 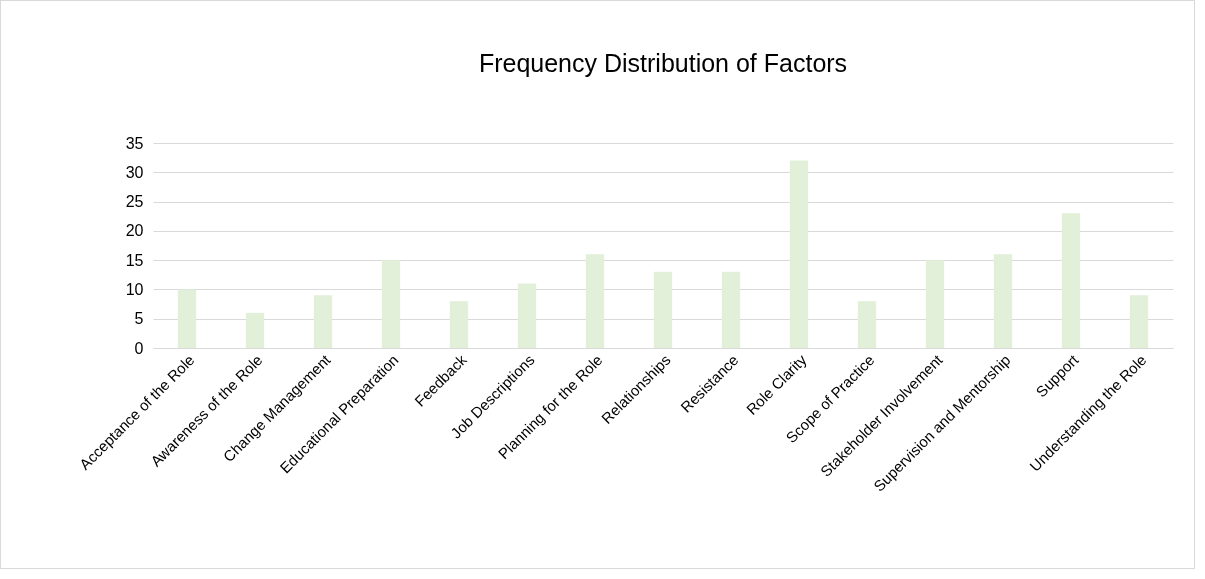 I want to click on chart-title: Frequency Distribution of Factors, so click(x=663, y=63).